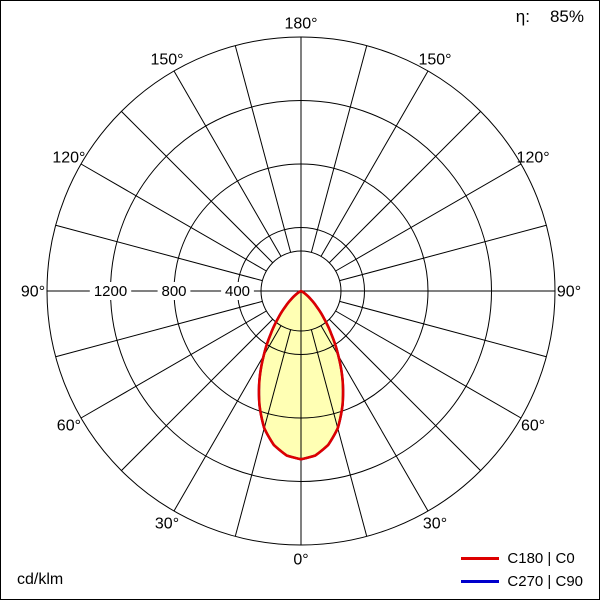  I want to click on angle-label-60-left: 60°, so click(69, 426).